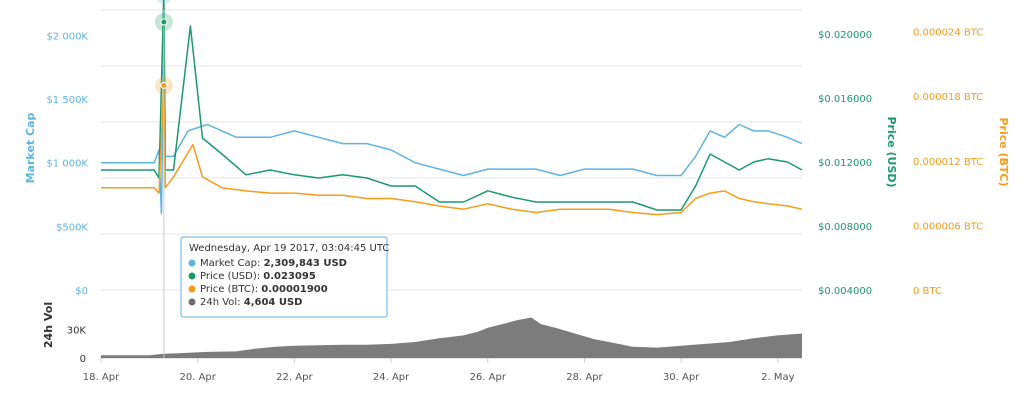 The image size is (1024, 410). What do you see at coordinates (163, 2) in the screenshot?
I see `marker-halo-market-cap` at bounding box center [163, 2].